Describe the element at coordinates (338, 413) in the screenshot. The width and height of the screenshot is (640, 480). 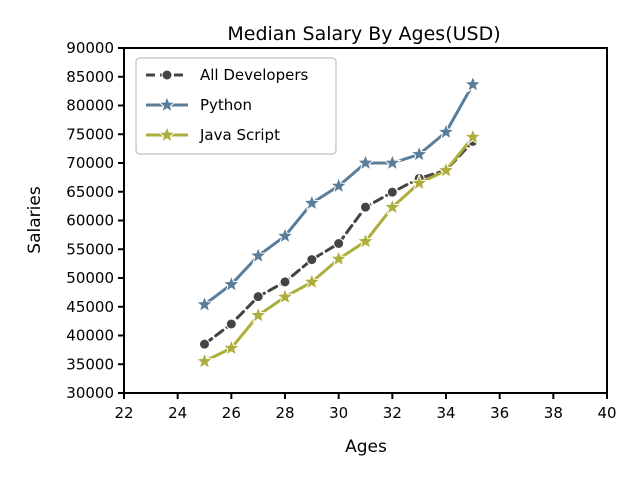
I see `x-tick-label: 30` at that location.